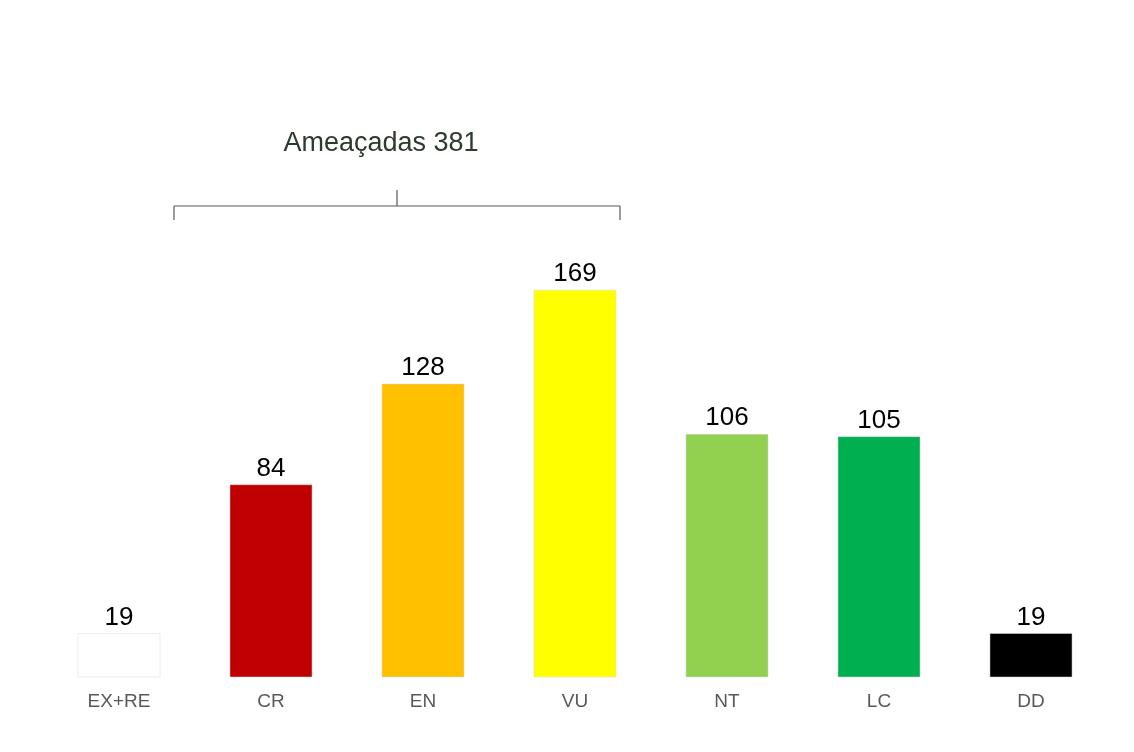 The width and height of the screenshot is (1134, 752). What do you see at coordinates (119, 700) in the screenshot?
I see `x-tick-label: EX+RE` at bounding box center [119, 700].